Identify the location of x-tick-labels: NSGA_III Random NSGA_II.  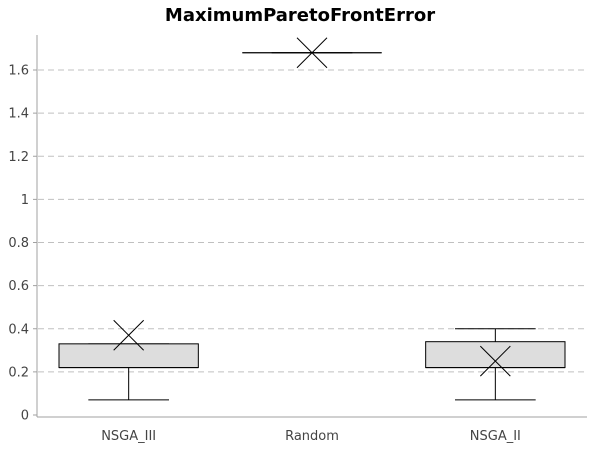
(311, 436).